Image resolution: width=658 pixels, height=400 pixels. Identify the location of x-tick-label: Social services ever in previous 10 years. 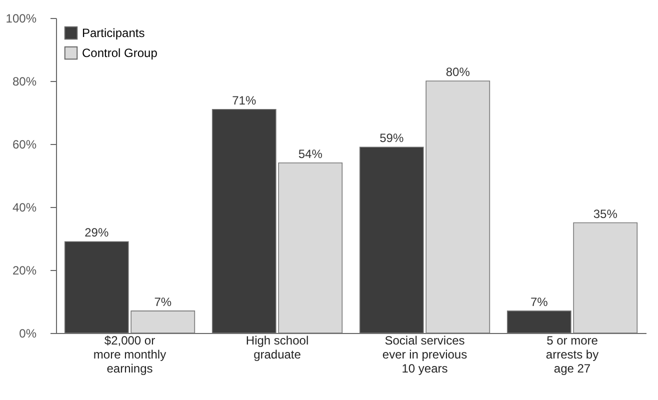
(425, 355).